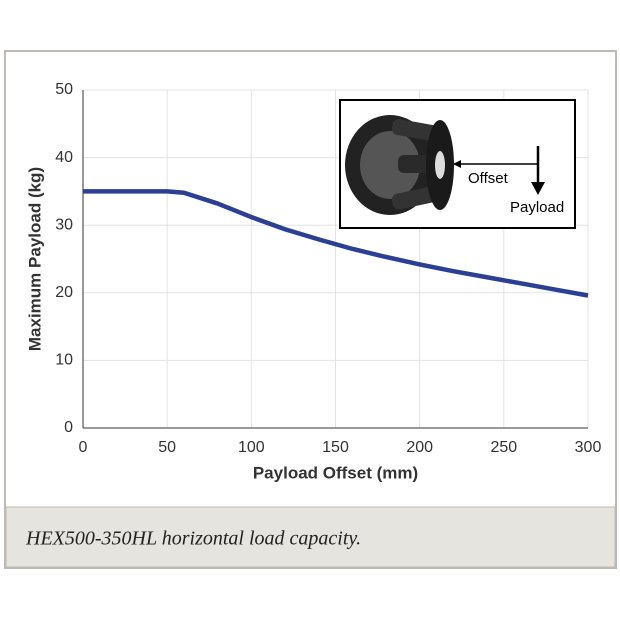 The height and width of the screenshot is (620, 620). I want to click on data-line, so click(336, 243).